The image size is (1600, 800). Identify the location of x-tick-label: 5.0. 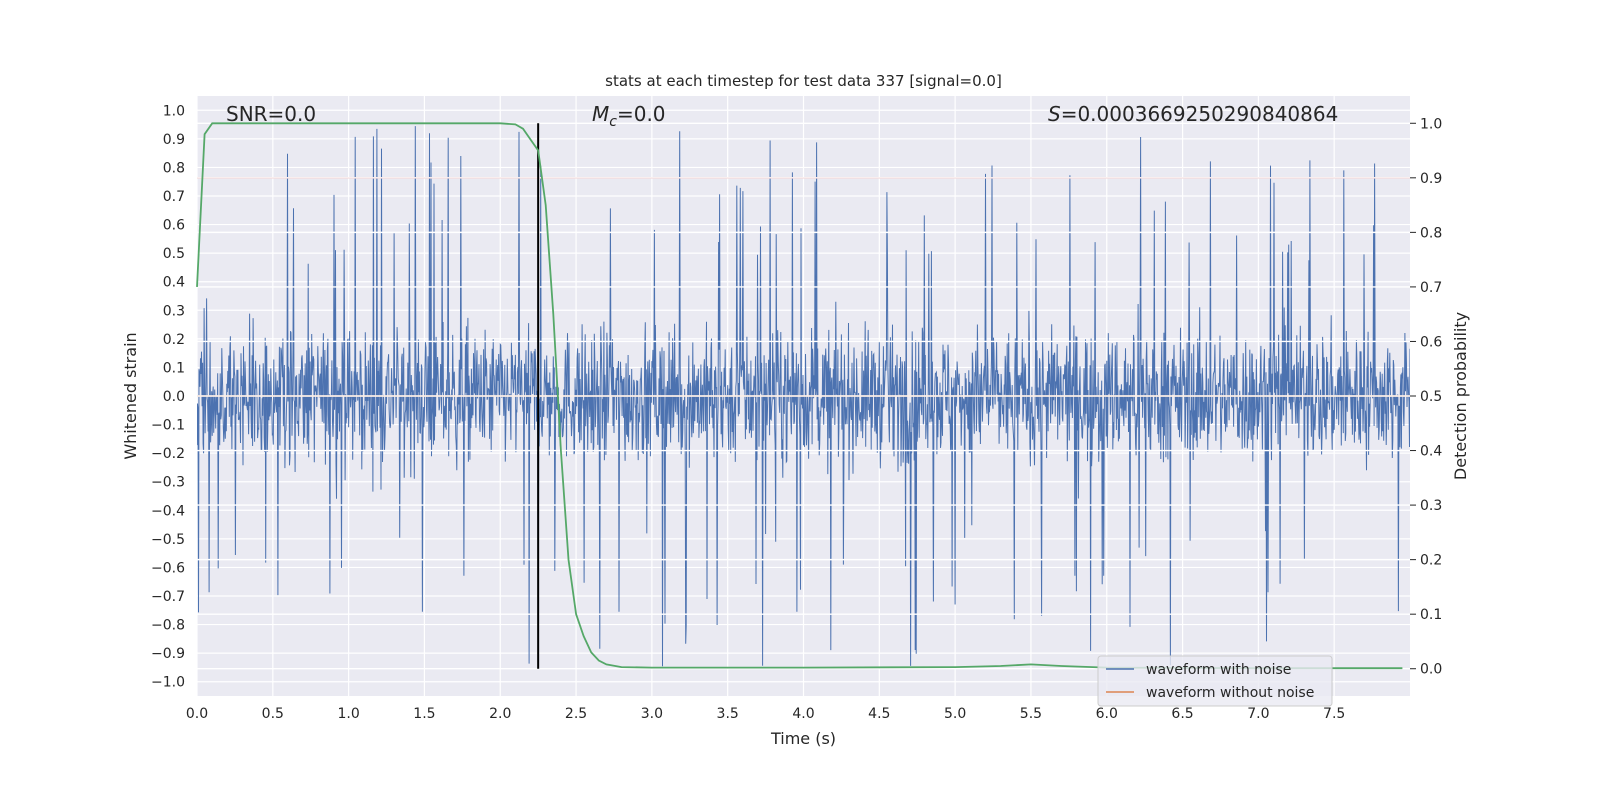
(955, 714).